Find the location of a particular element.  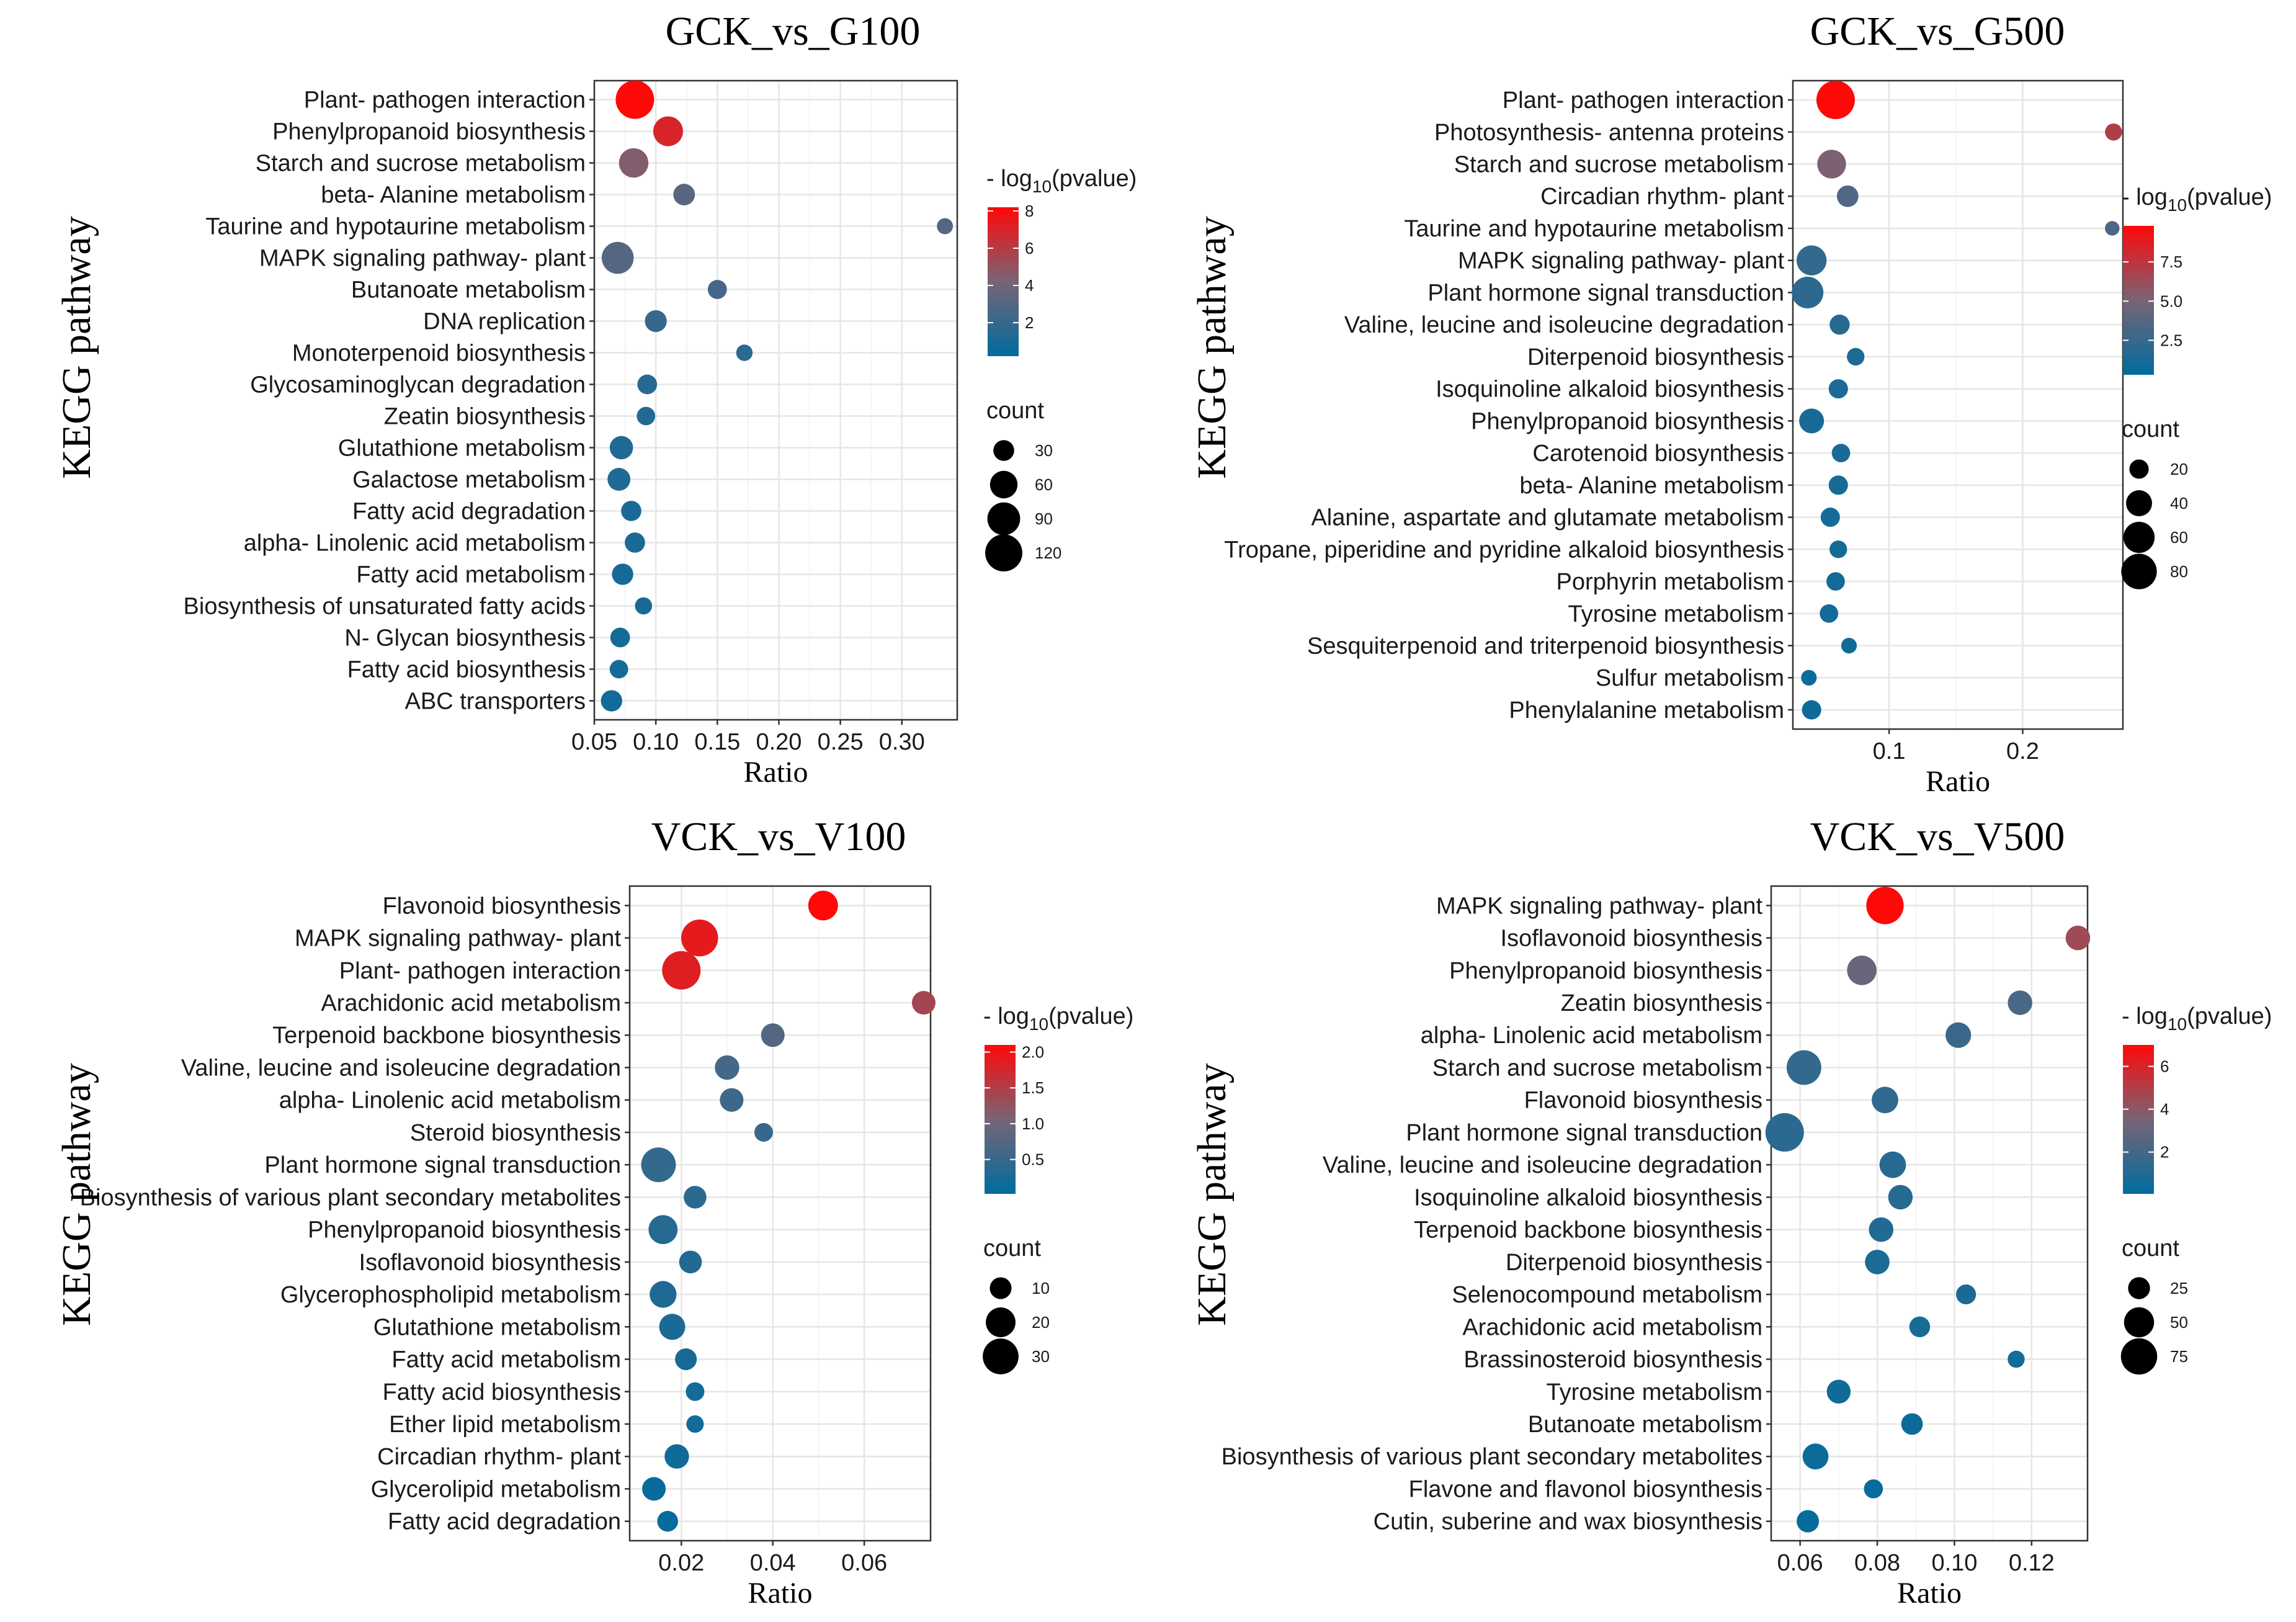

x-tick-label: 0.25 is located at coordinates (841, 742).